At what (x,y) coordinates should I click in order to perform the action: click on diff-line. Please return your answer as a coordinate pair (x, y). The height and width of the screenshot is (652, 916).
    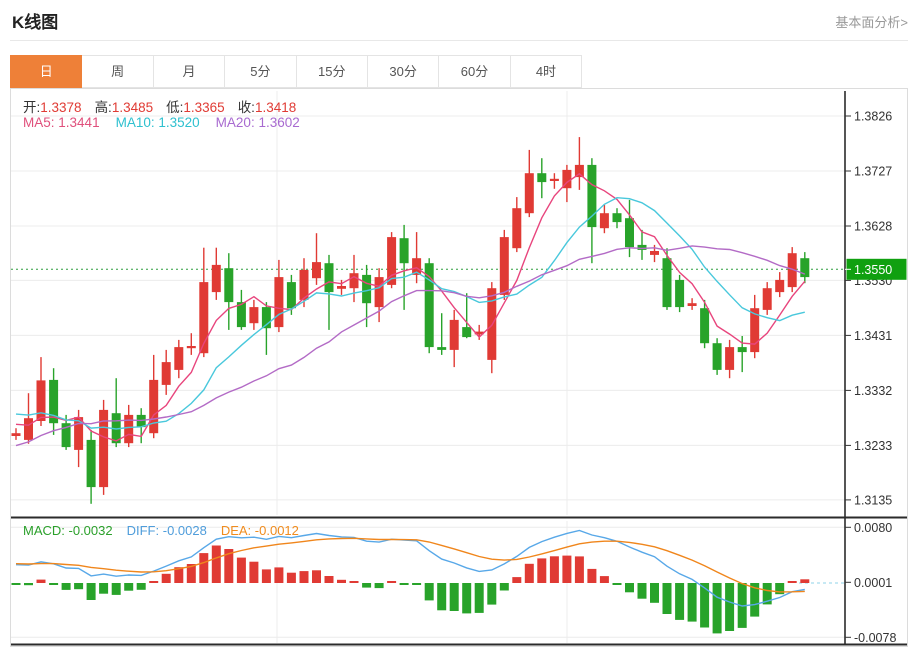
    Looking at the image, I should click on (410, 568).